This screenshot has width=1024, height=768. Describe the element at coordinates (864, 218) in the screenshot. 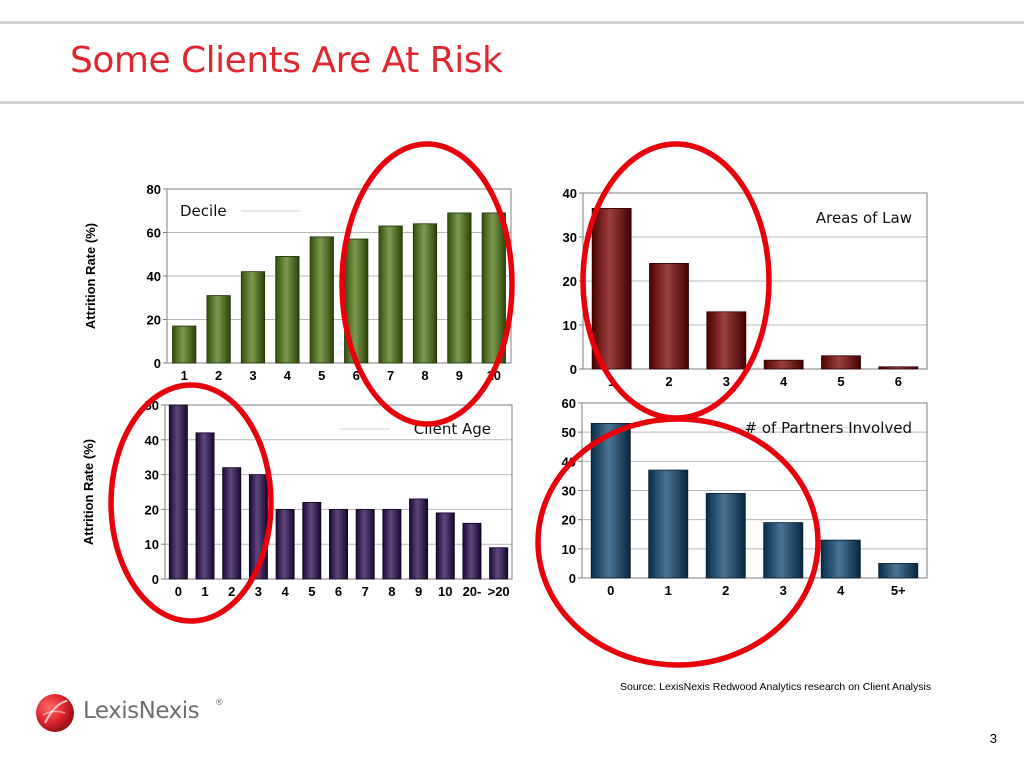

I see `chart-annotation: Areas of Law` at that location.